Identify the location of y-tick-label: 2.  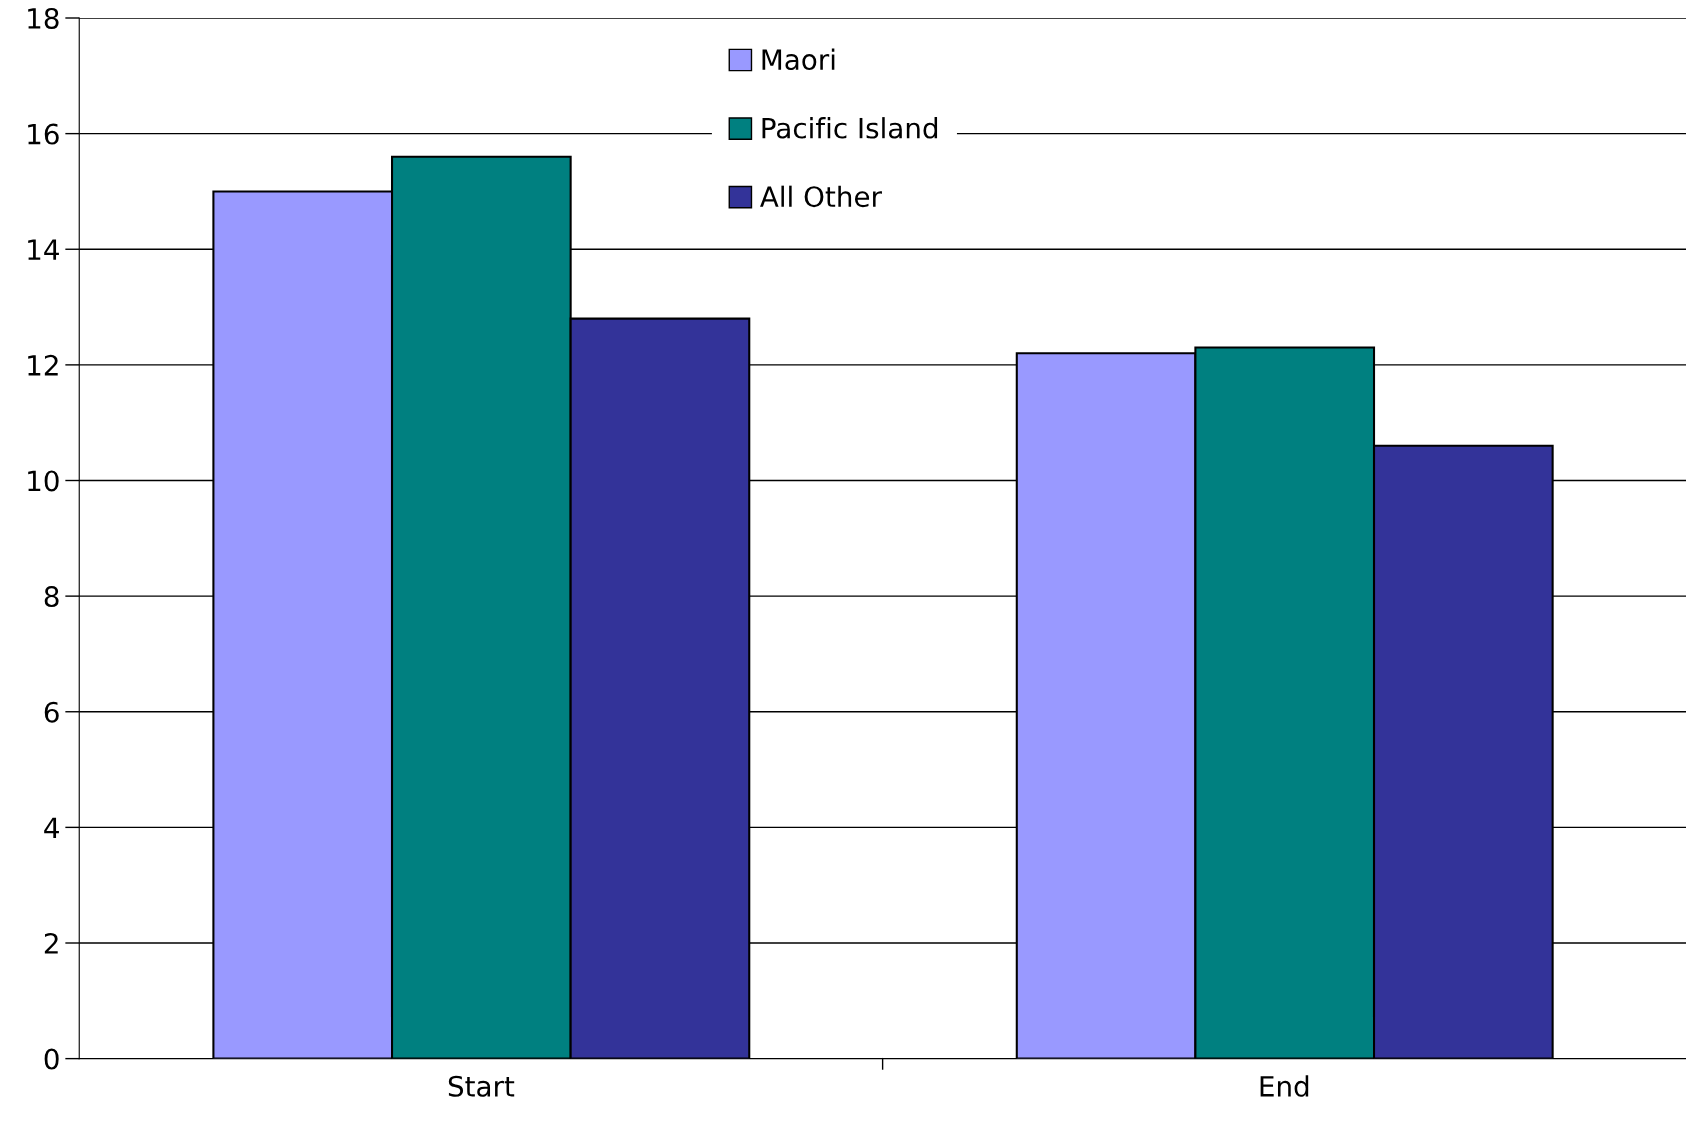
(51, 943).